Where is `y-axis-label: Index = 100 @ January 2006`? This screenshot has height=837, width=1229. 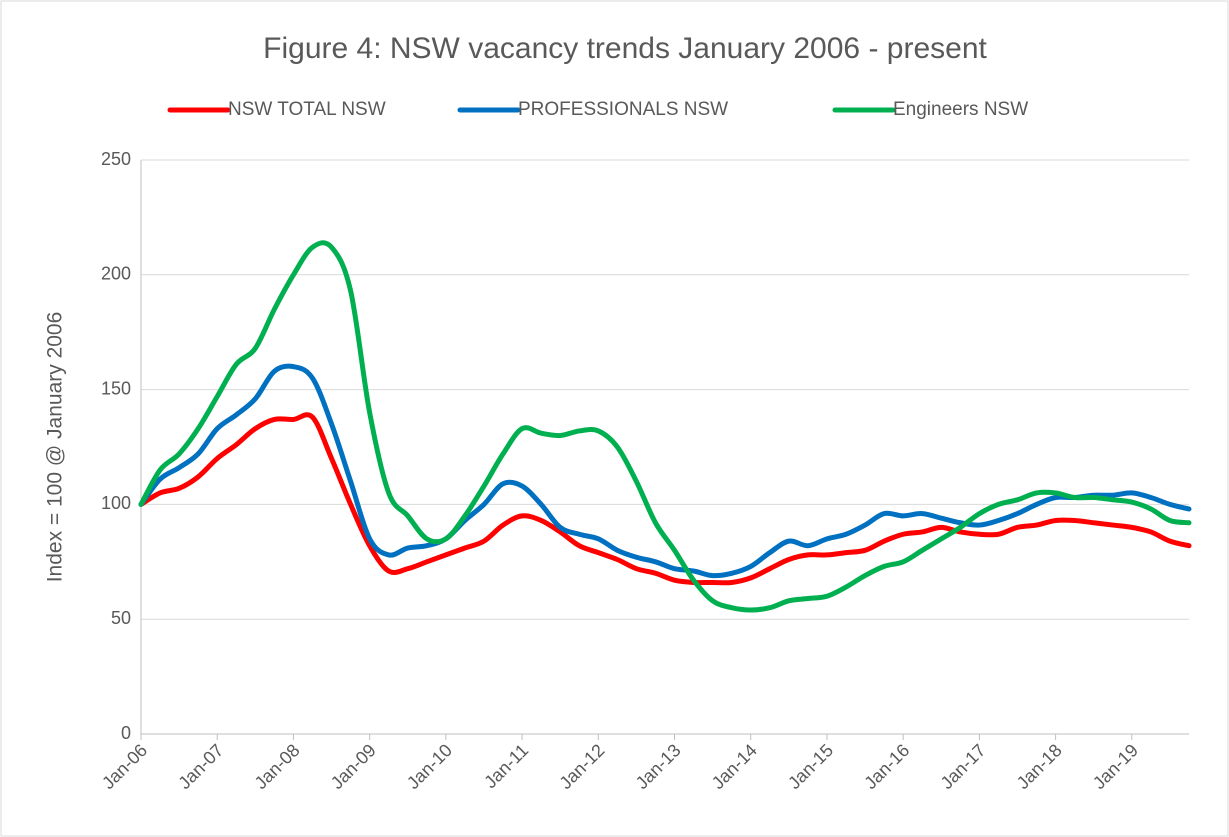
y-axis-label: Index = 100 @ January 2006 is located at coordinates (55, 447).